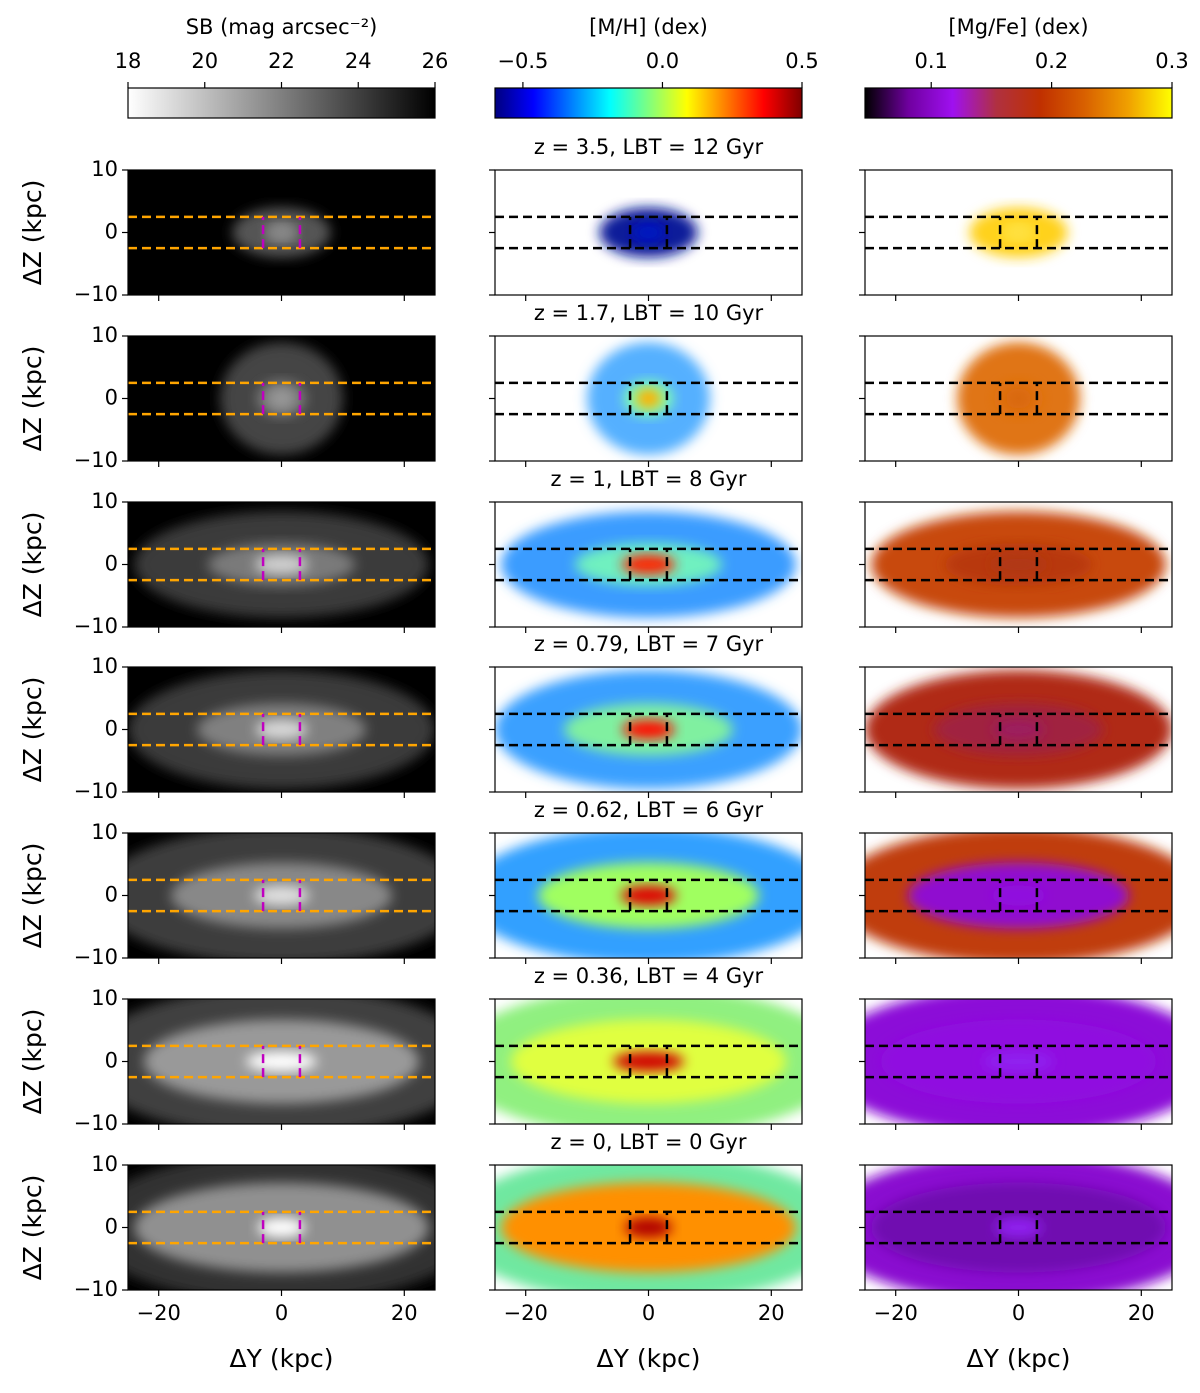  What do you see at coordinates (1018, 27) in the screenshot?
I see `colorbar-label: [Mg/Fe] (dex)` at bounding box center [1018, 27].